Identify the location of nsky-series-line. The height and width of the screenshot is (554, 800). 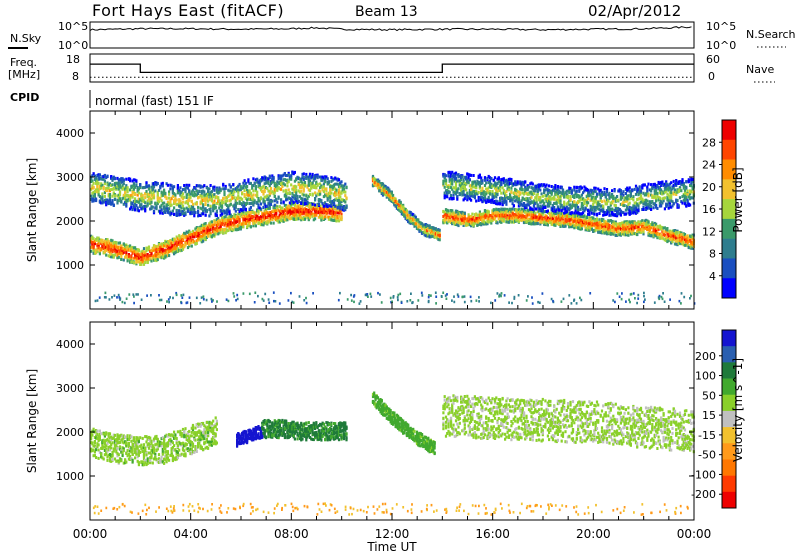
(390, 29).